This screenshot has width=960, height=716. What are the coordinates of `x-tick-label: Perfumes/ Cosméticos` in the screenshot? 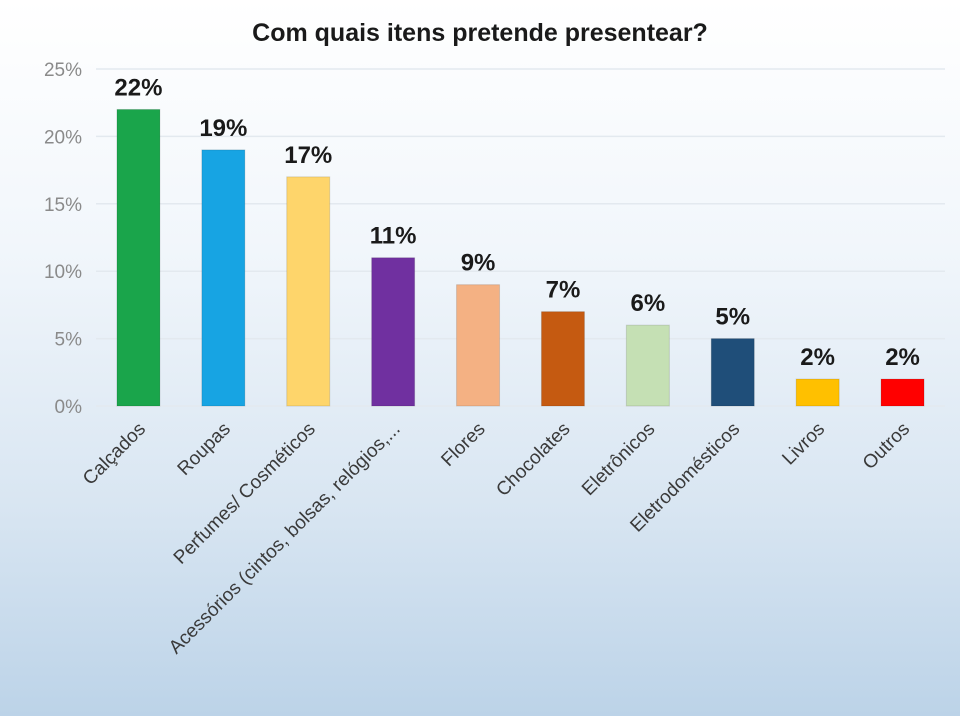 It's located at (245, 494).